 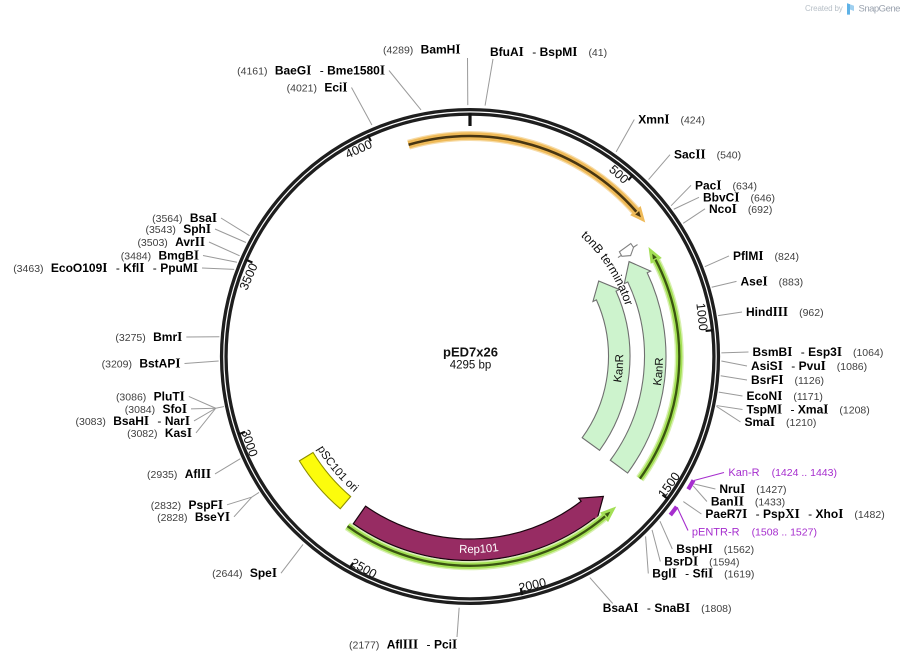 I want to click on svg-text: BsmBI - Esp3I(1064), so click(x=818, y=351).